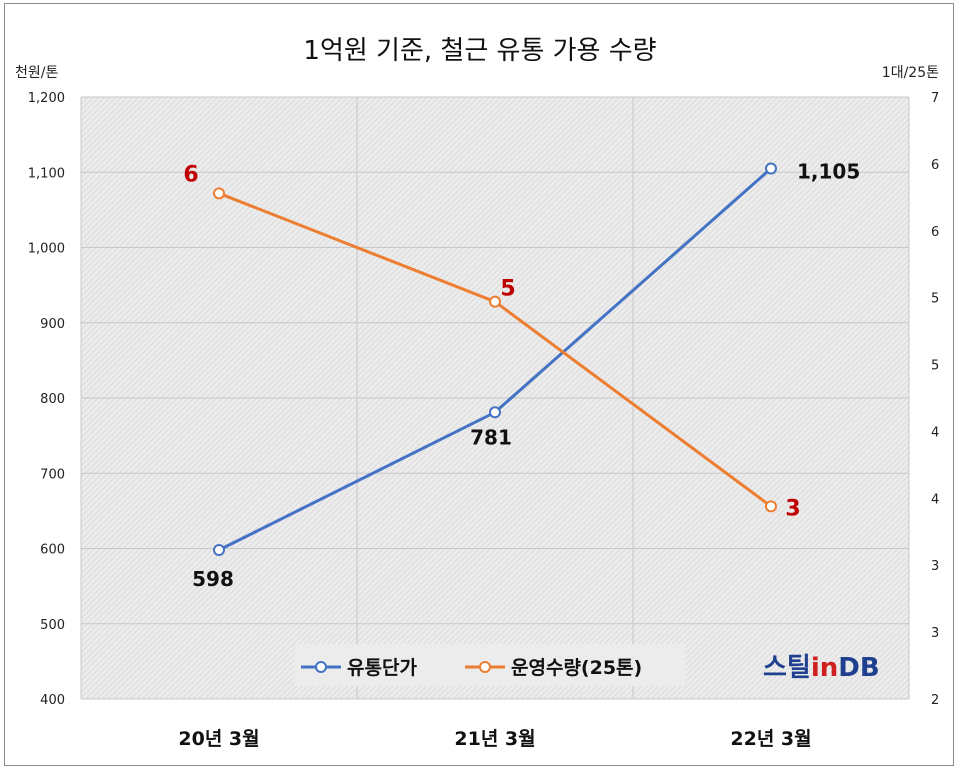  What do you see at coordinates (471, 668) in the screenshot?
I see `legend: 유통단가 운영수량(25톤)` at bounding box center [471, 668].